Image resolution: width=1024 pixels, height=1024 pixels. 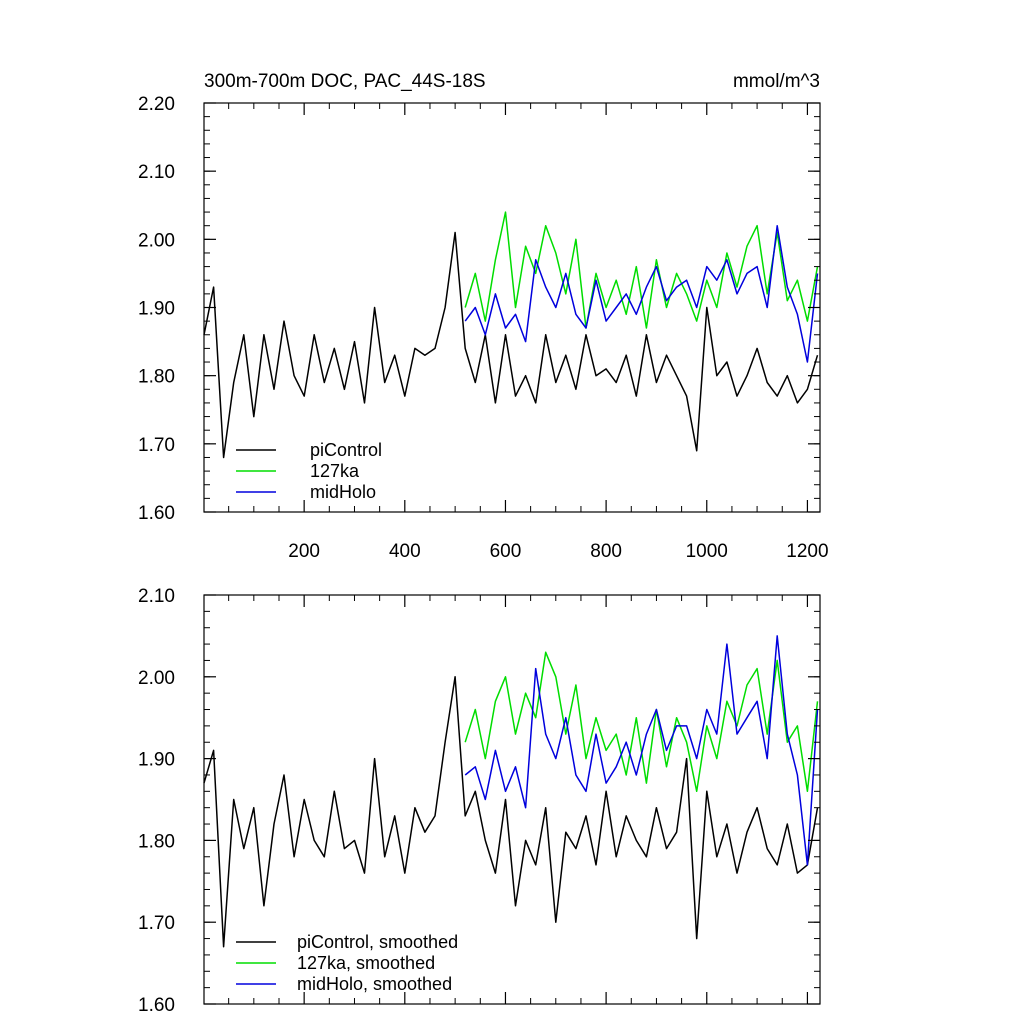 What do you see at coordinates (374, 984) in the screenshot?
I see `legend-label-1-2: midHolo, smoothed` at bounding box center [374, 984].